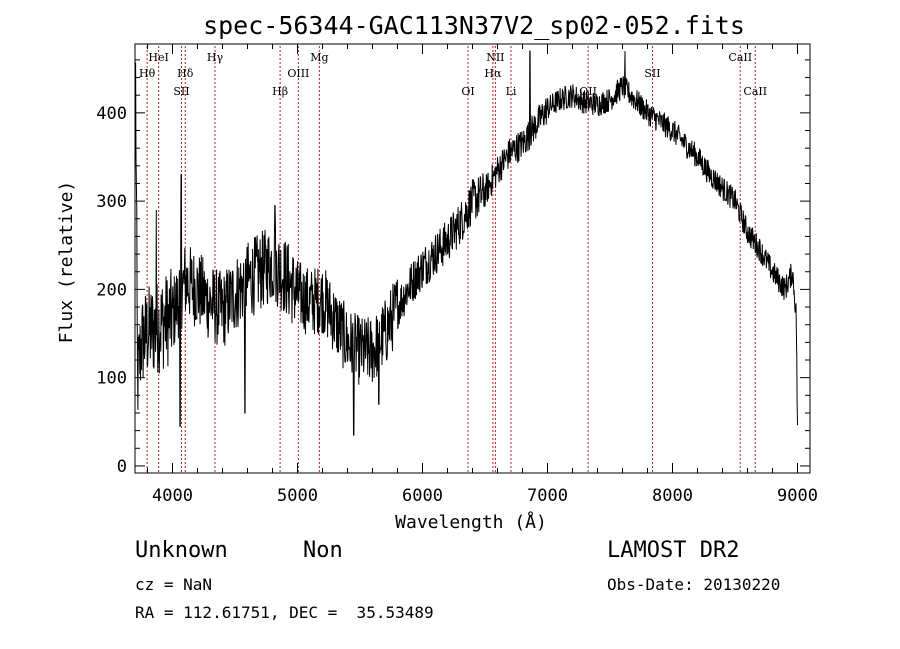 The height and width of the screenshot is (649, 900). What do you see at coordinates (422, 496) in the screenshot?
I see `x-tick-label: 6000` at bounding box center [422, 496].